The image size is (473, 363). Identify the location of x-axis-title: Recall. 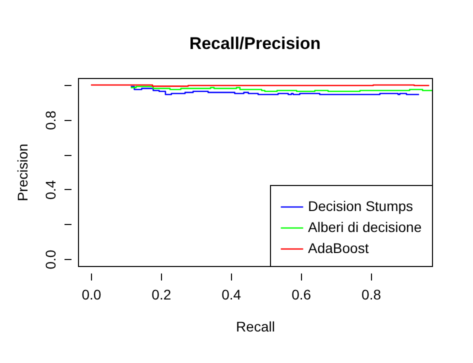
(255, 326).